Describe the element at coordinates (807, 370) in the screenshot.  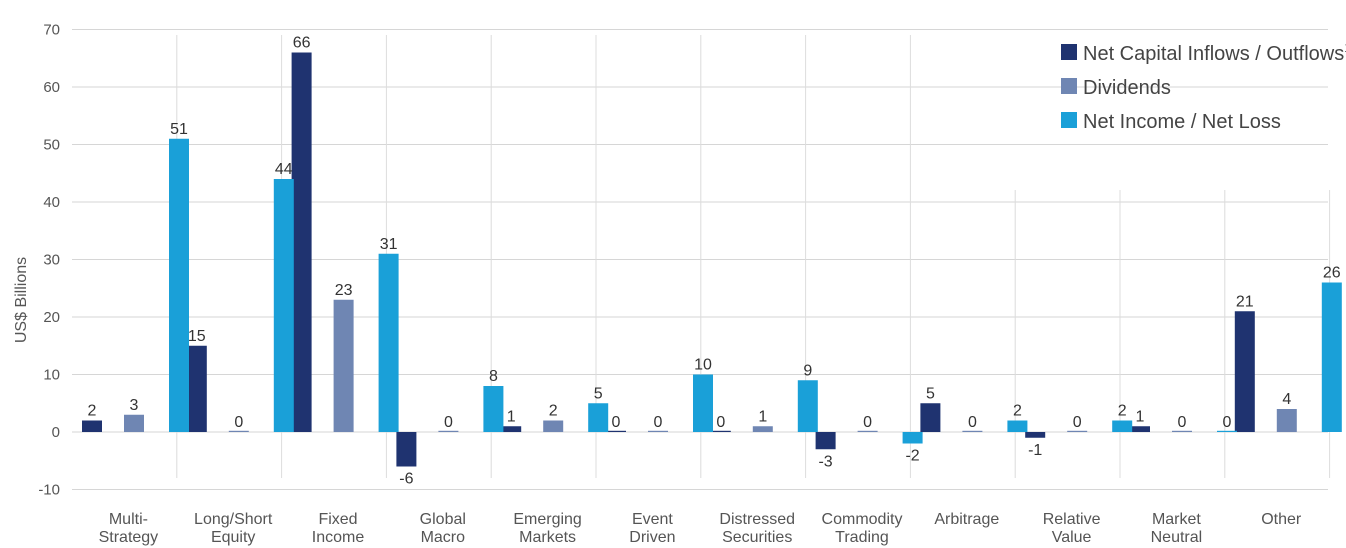
I see `data-label: 9` at that location.